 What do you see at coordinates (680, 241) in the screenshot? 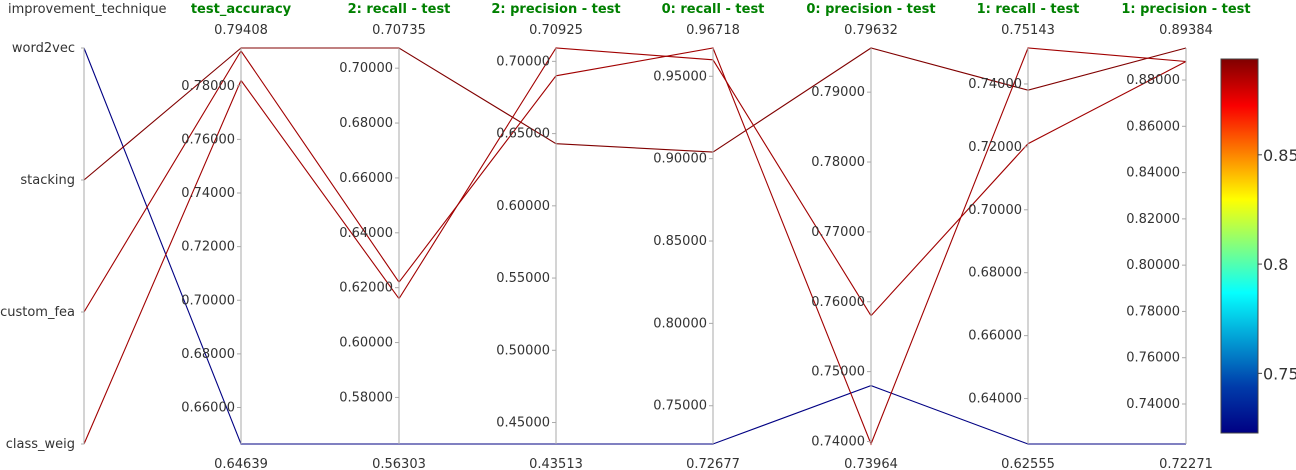
I see `tick-label: 0.85000` at bounding box center [680, 241].